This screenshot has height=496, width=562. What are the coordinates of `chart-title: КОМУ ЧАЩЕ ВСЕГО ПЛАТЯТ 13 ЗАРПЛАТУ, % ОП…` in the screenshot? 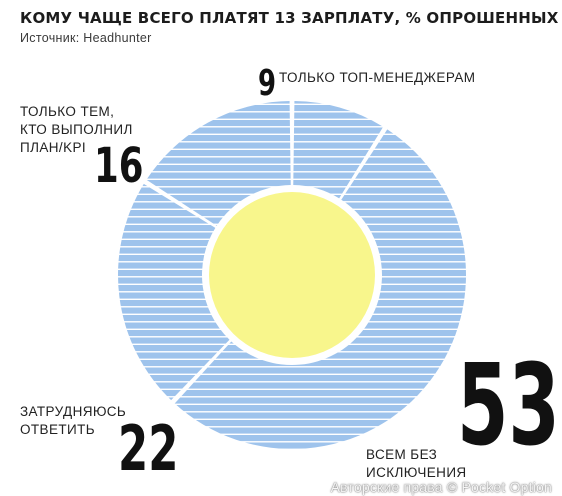 It's located at (289, 18).